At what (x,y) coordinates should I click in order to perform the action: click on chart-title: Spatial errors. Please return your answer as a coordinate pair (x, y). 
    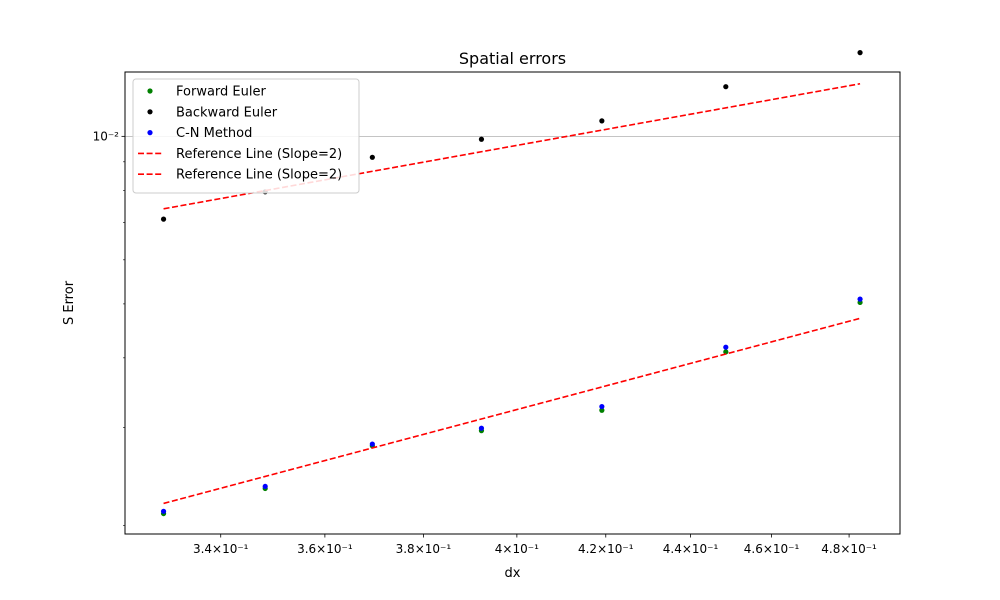
    Looking at the image, I should click on (512, 58).